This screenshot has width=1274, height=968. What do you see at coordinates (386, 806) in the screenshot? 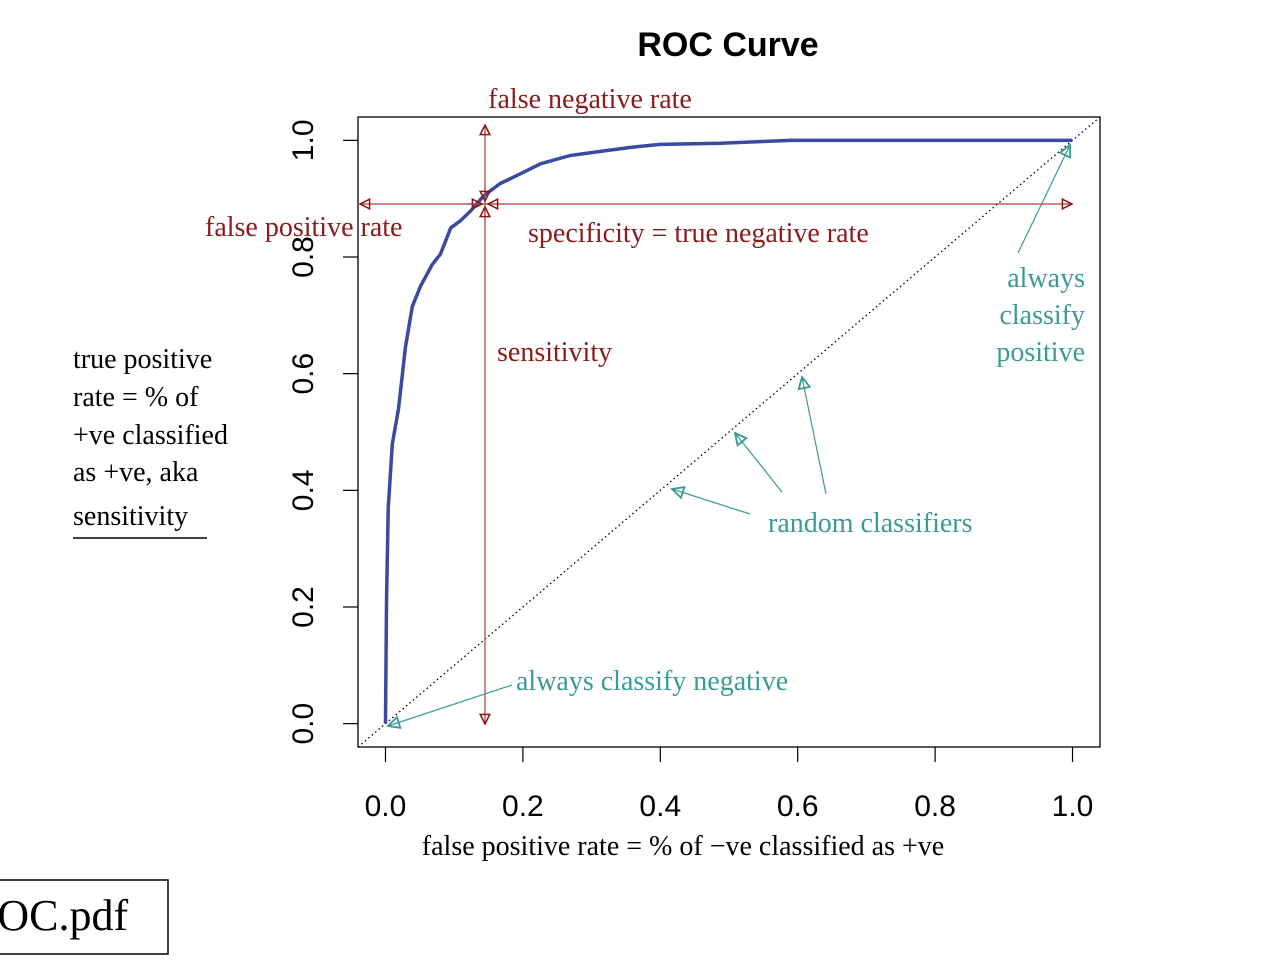
I see `x-tick-label: 0.0` at bounding box center [386, 806].